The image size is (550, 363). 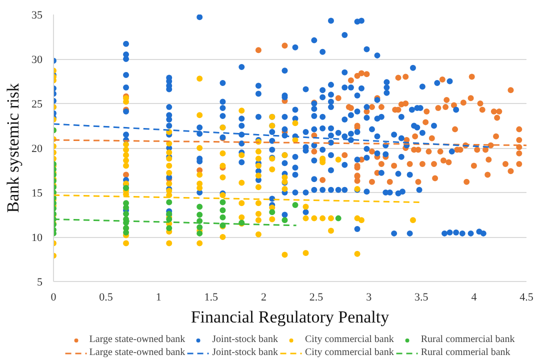 I want to click on x-tick-label: 0.5, so click(x=106, y=298).